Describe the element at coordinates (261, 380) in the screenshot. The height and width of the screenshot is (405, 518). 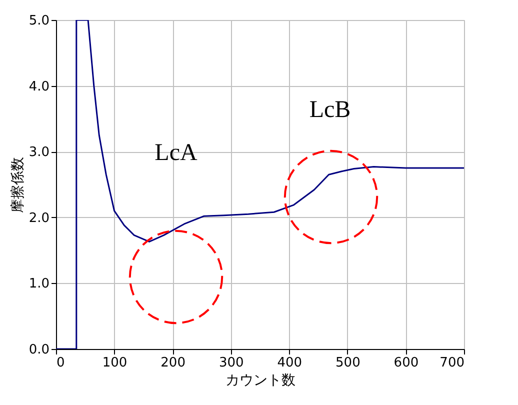
I see `x-axis-title: カウント数` at that location.